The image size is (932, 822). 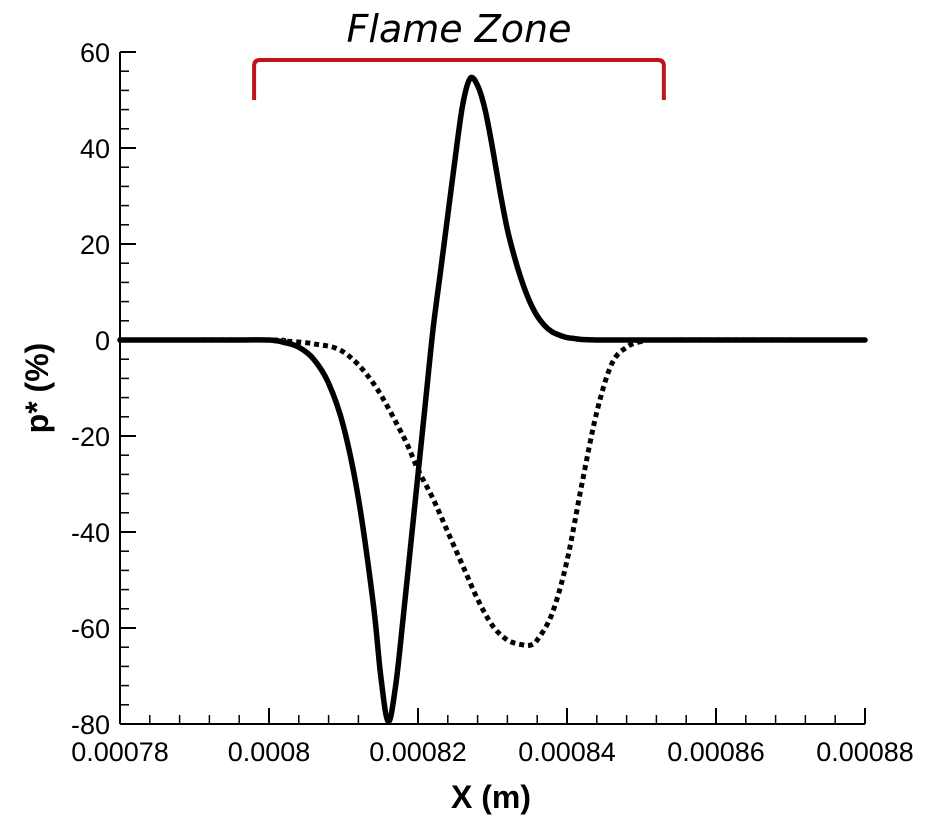 What do you see at coordinates (567, 752) in the screenshot?
I see `x-tick-label: 0.00084` at bounding box center [567, 752].